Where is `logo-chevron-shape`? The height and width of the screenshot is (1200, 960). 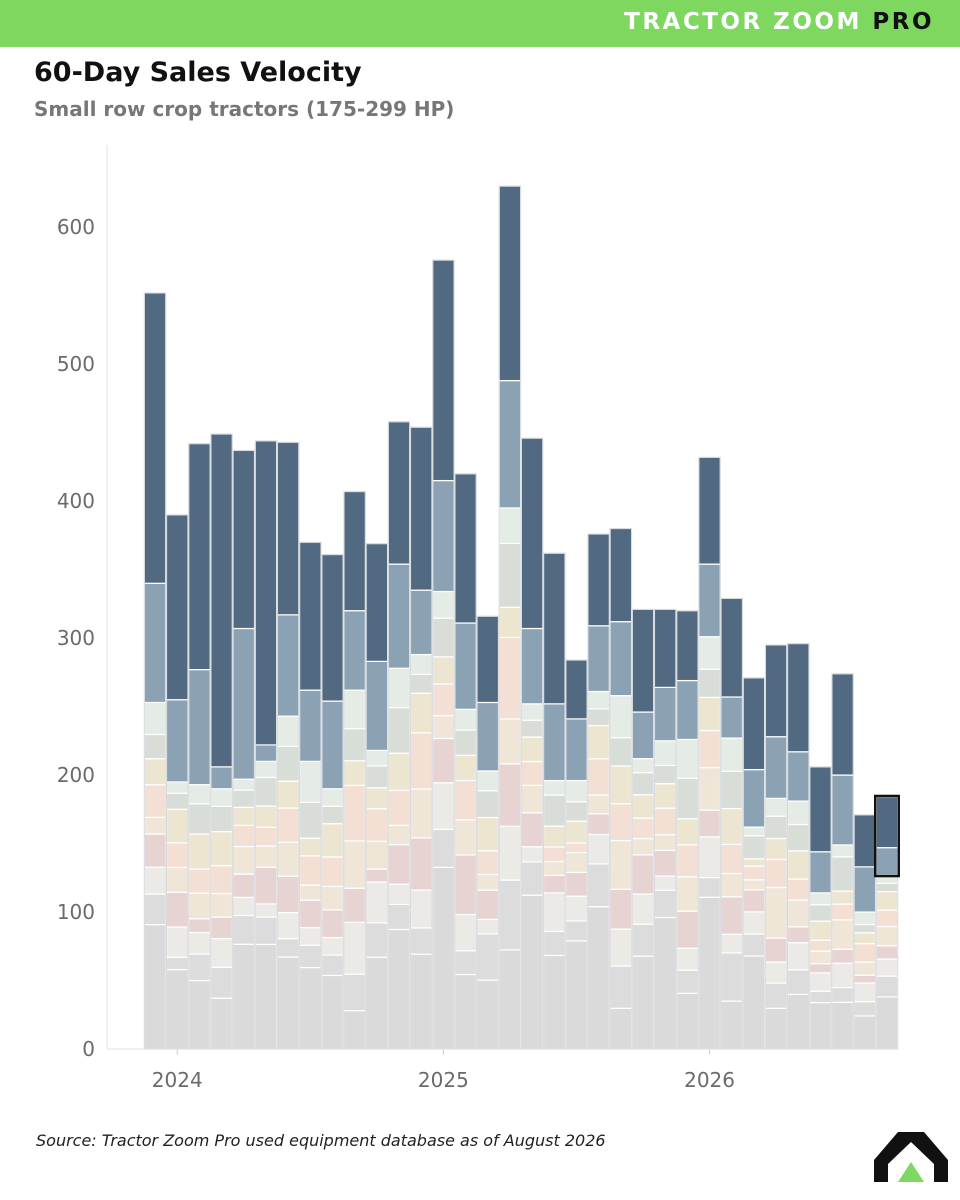
logo-chevron-shape is located at coordinates (911, 1157).